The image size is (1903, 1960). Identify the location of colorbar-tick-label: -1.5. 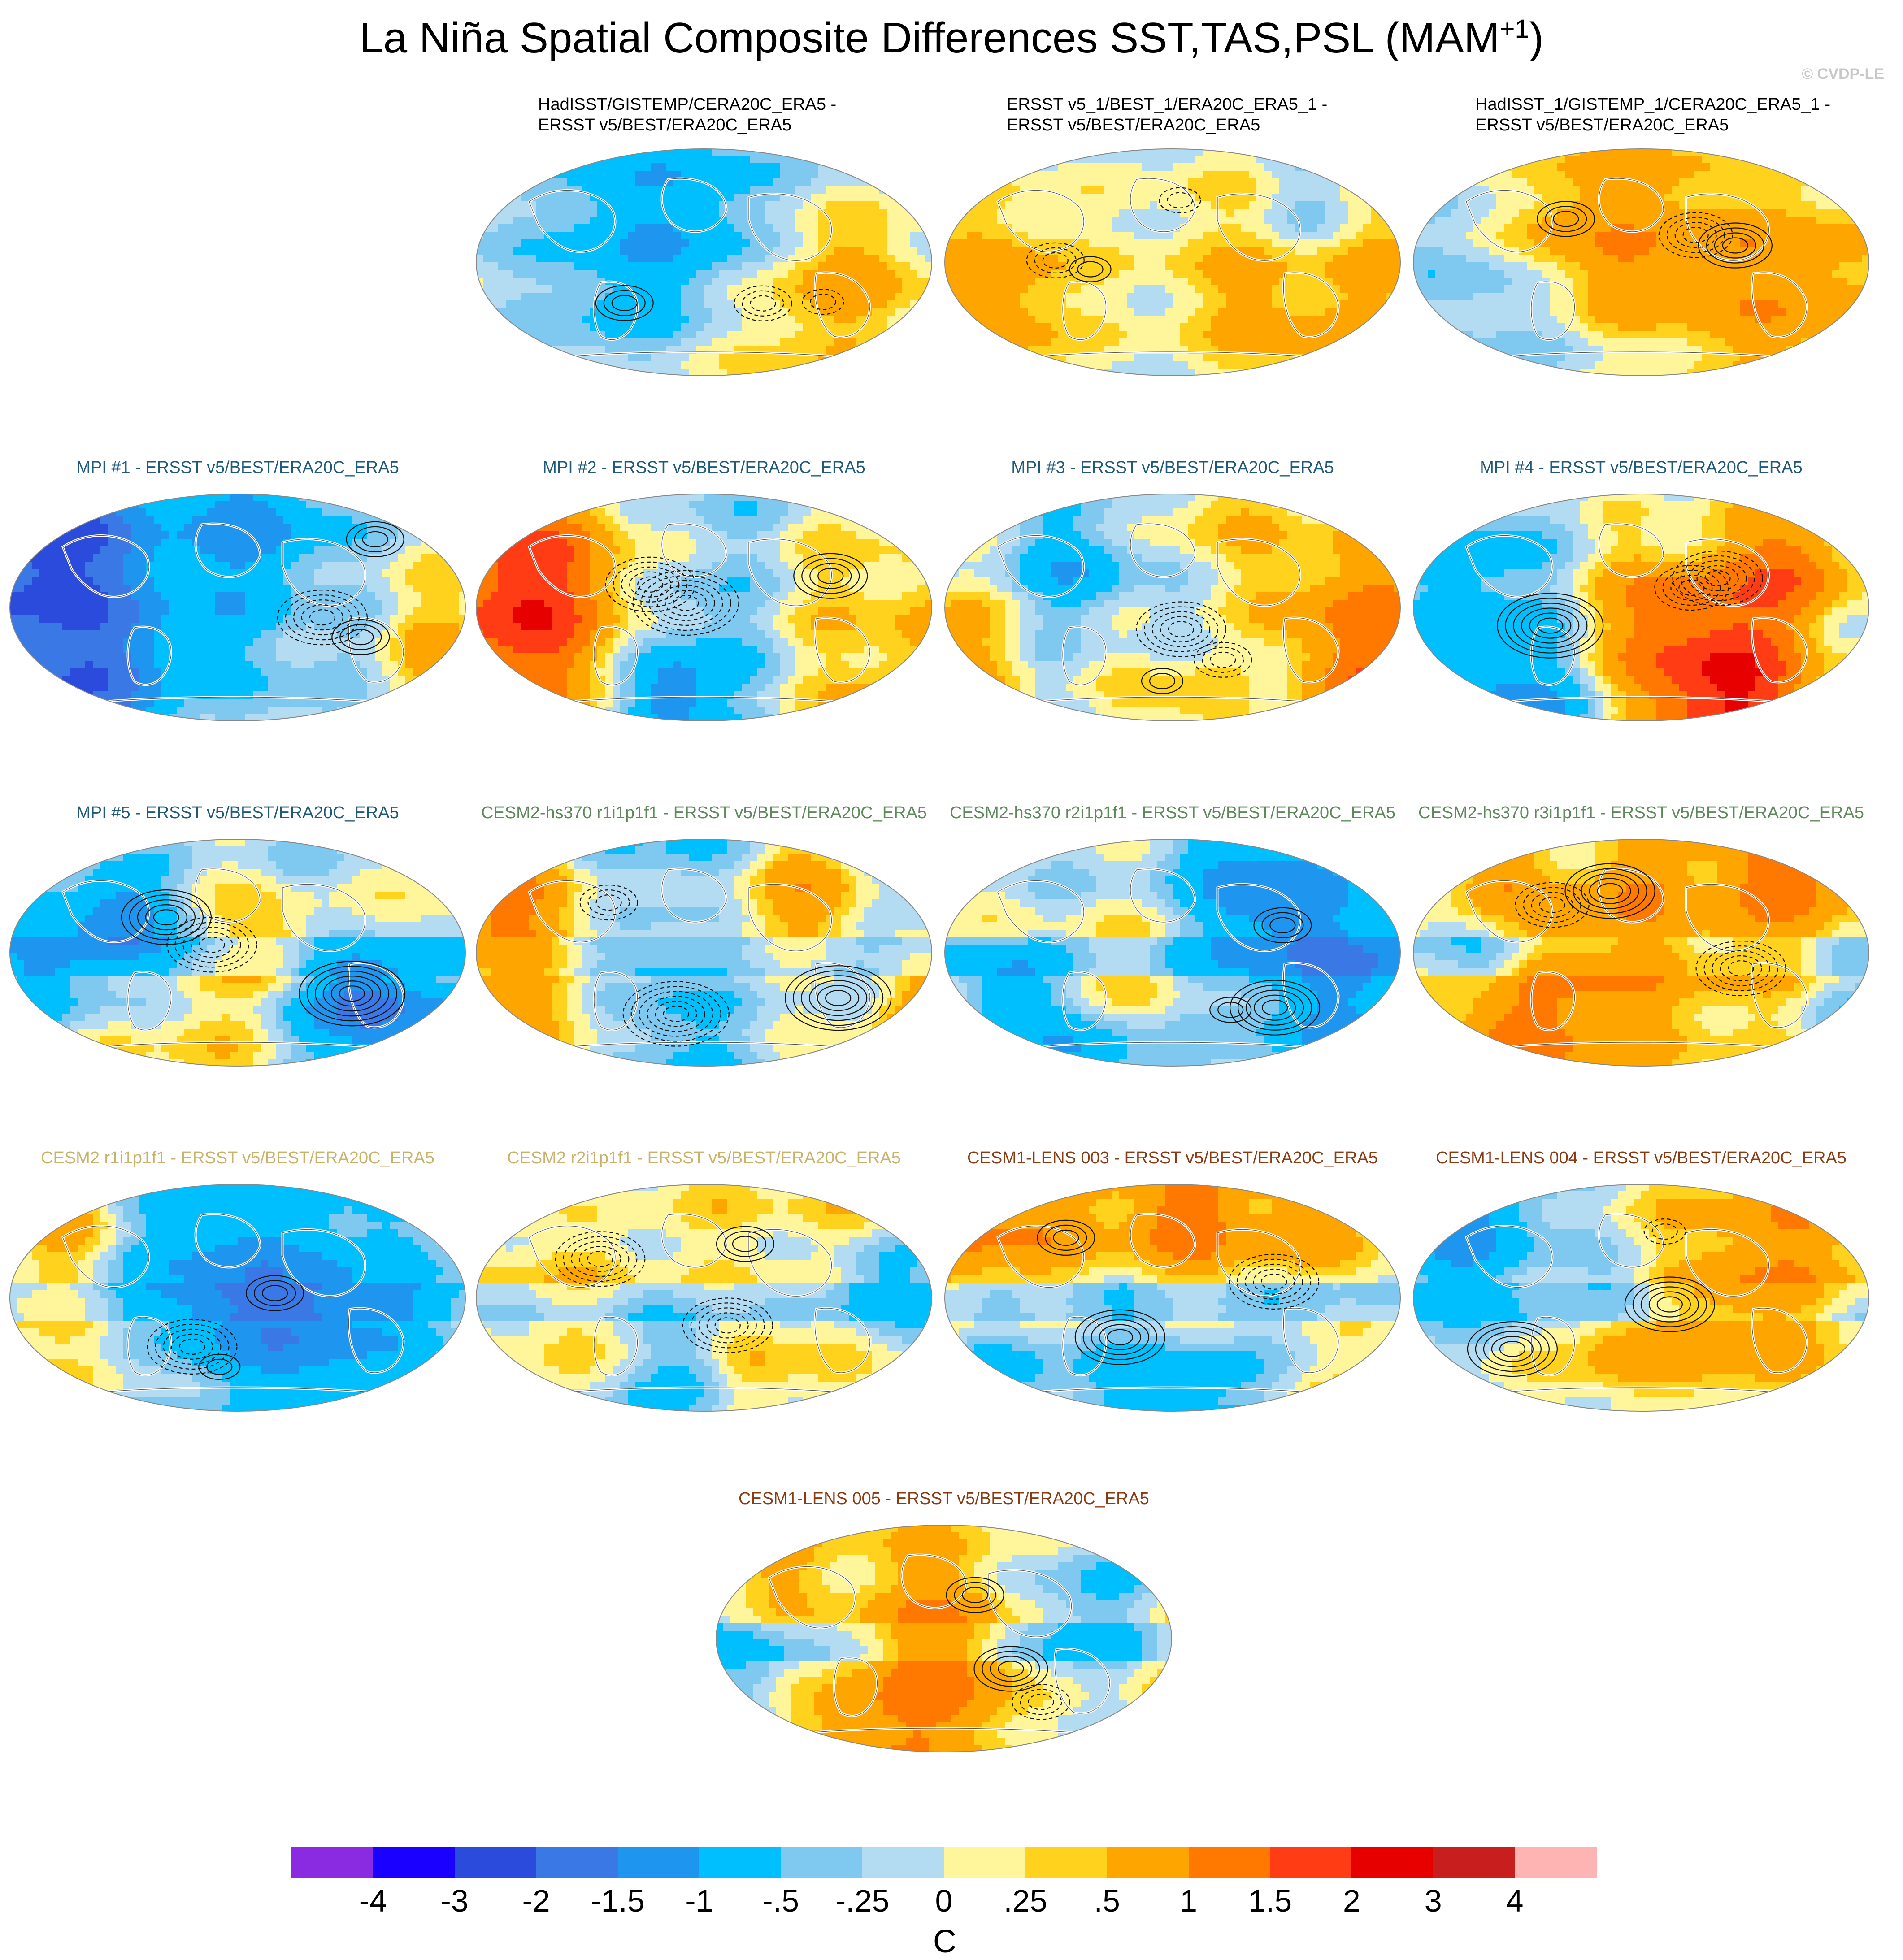
(618, 1901).